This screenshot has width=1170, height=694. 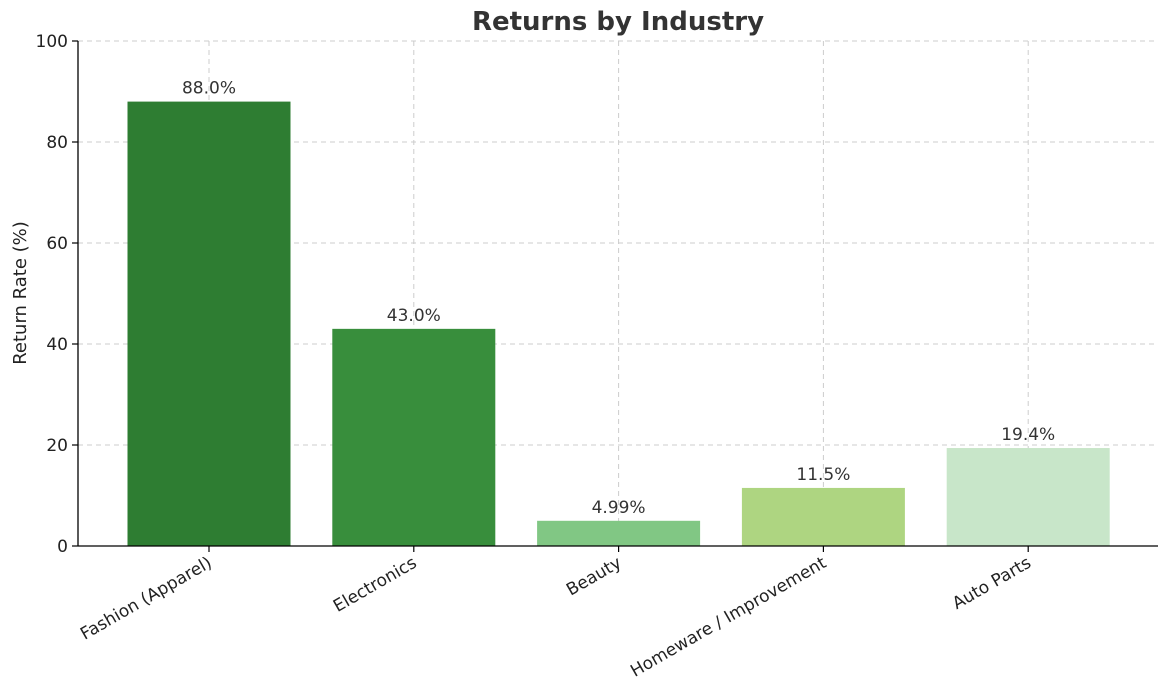 What do you see at coordinates (146, 598) in the screenshot?
I see `x-tick-label: Fashion (Apparel)` at bounding box center [146, 598].